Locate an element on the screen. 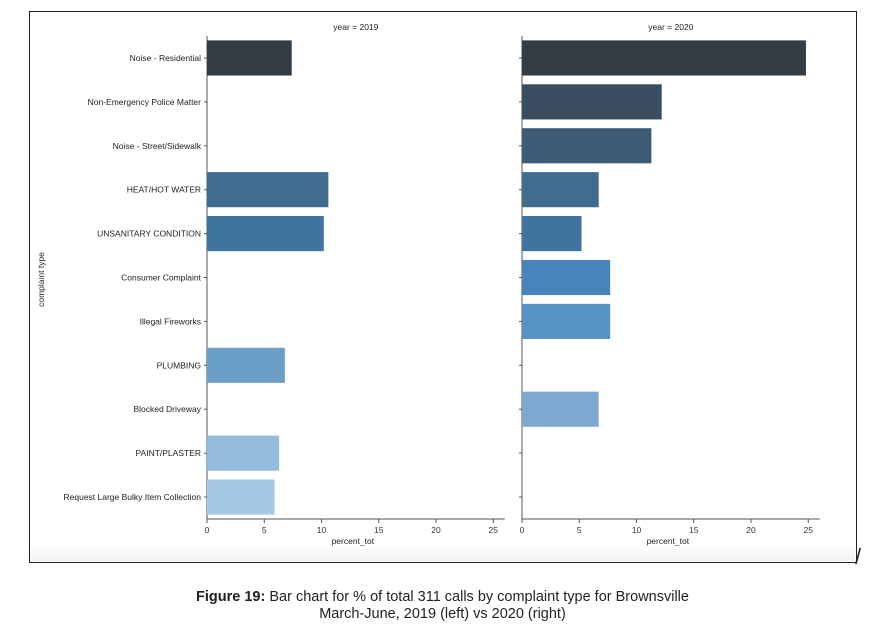 The width and height of the screenshot is (885, 636). category-label-6: Consumer Complaint is located at coordinates (161, 278).